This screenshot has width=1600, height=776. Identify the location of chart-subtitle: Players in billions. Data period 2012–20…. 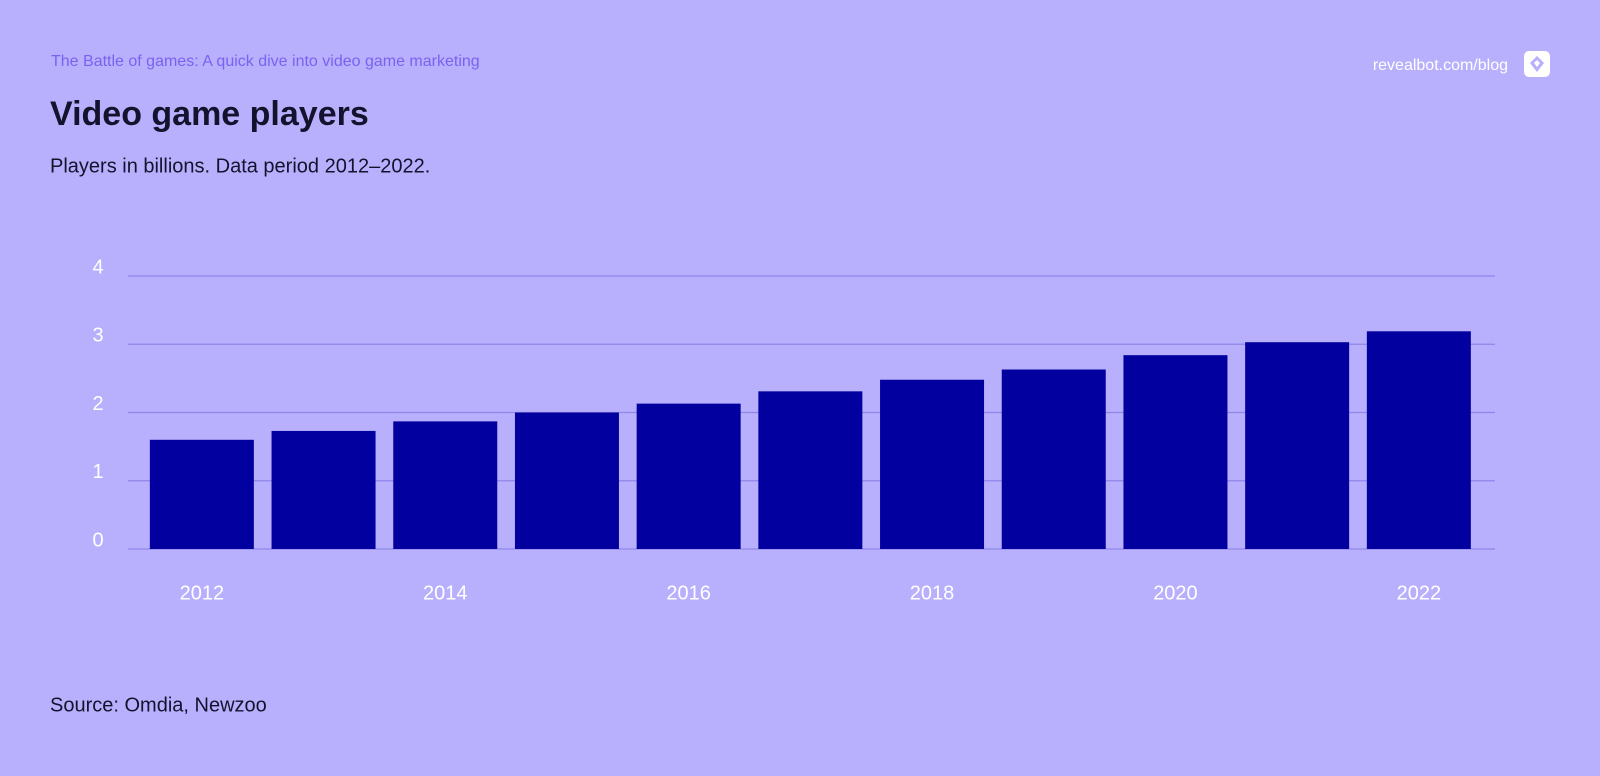
(240, 166).